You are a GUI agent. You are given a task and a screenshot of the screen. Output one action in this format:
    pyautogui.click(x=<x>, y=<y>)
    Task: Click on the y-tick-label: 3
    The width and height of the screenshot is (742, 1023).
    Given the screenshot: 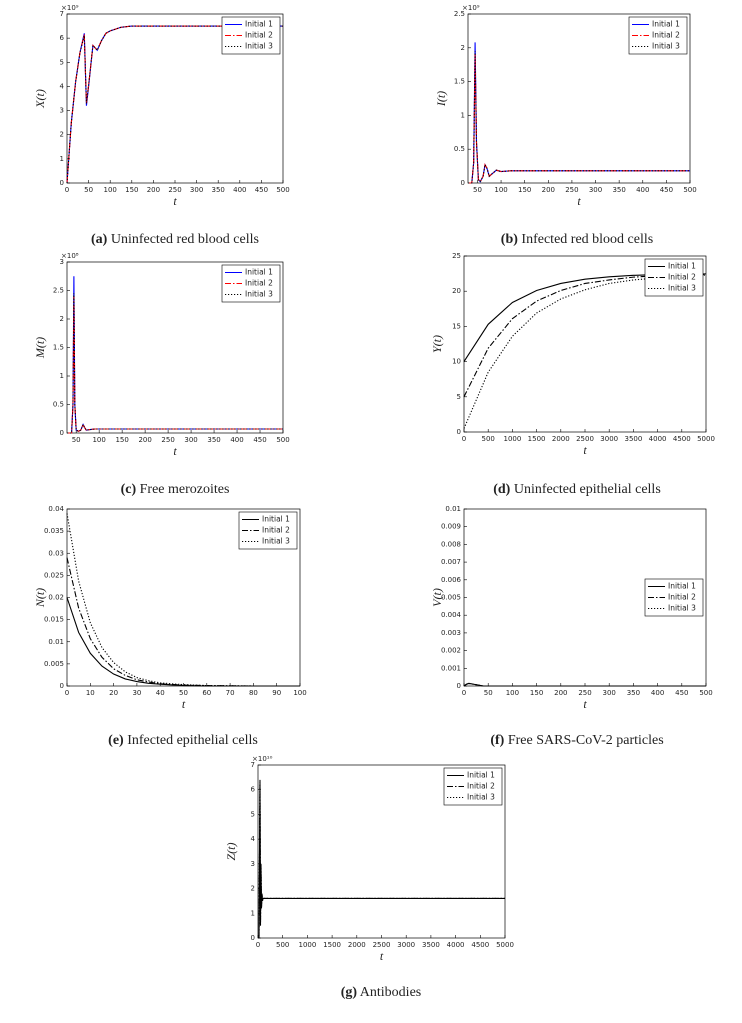 What is the action you would take?
    pyautogui.click(x=62, y=111)
    